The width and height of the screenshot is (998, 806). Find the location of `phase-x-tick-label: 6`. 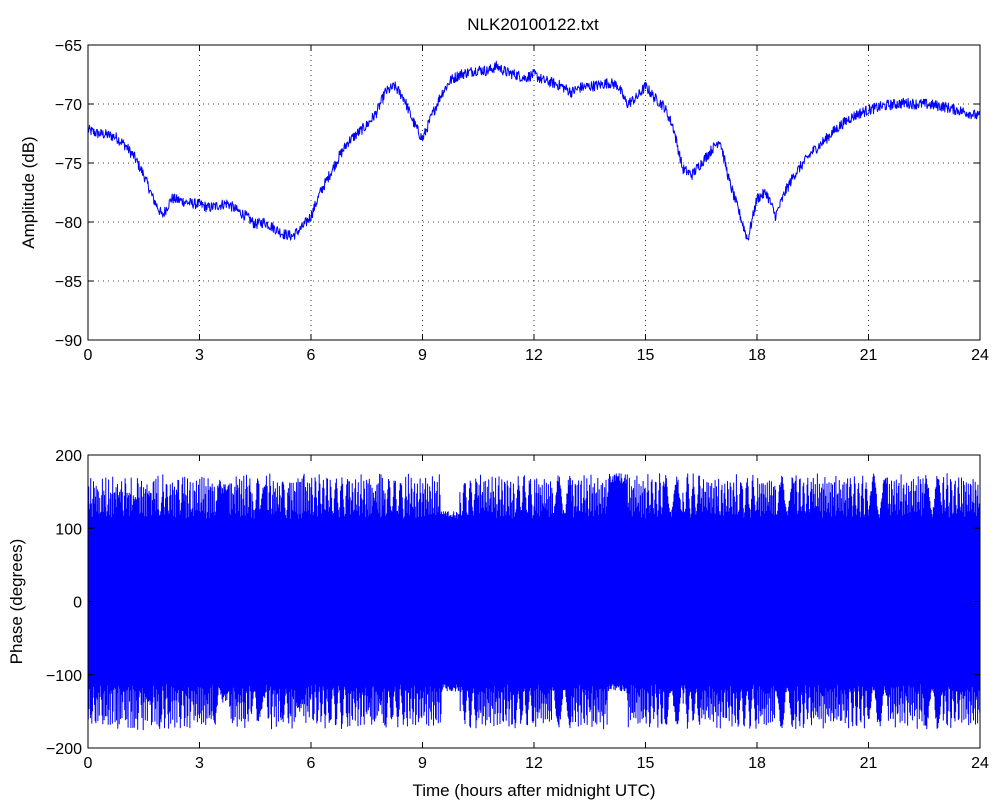

phase-x-tick-label: 6 is located at coordinates (311, 763).